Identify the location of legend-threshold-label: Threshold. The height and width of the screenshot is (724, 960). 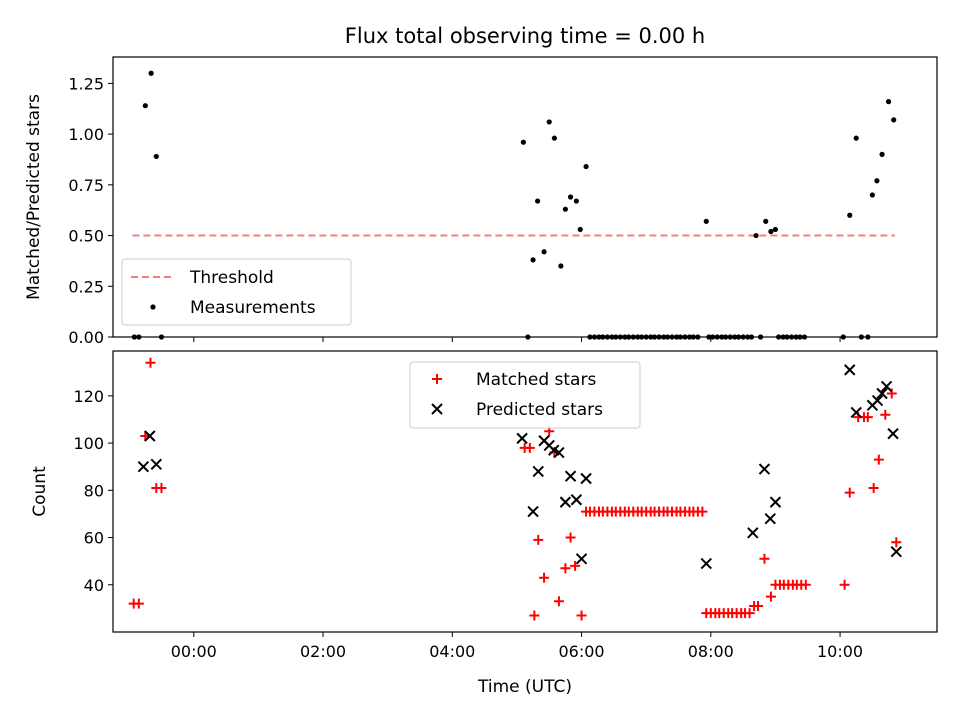
(231, 278).